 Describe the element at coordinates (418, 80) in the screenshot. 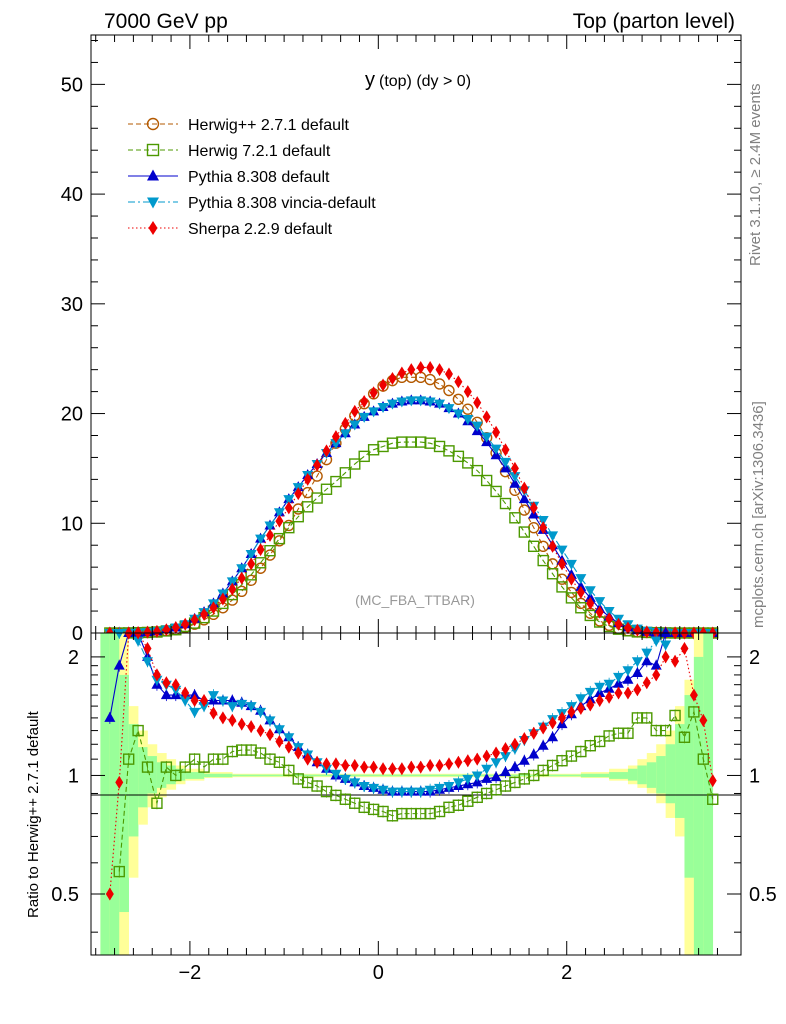

I see `main-title: y (top) (dy > 0)` at that location.